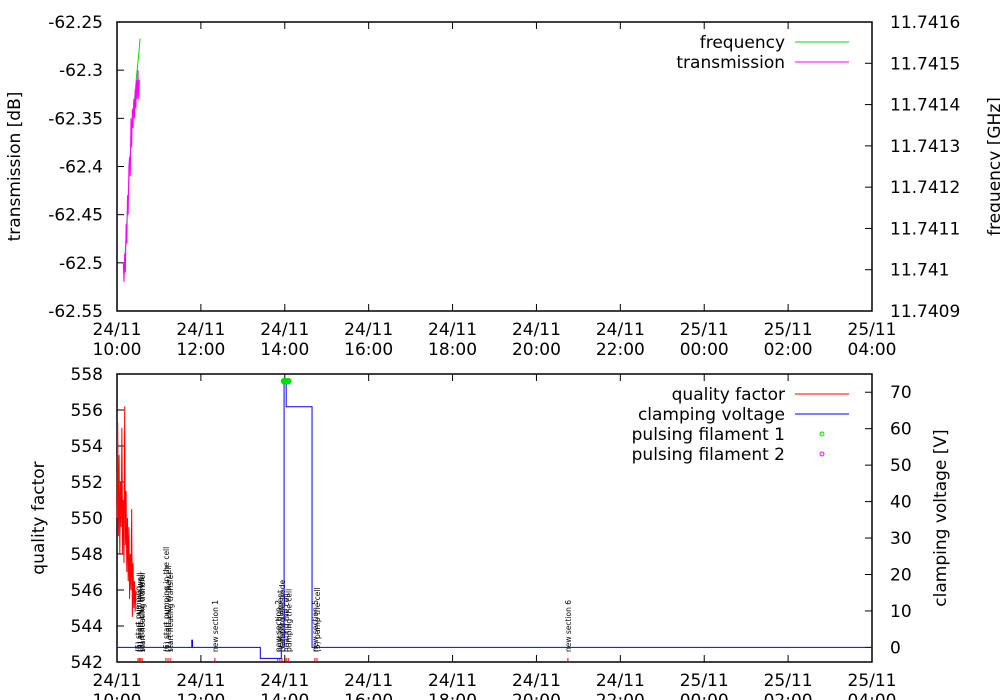 This screenshot has height=700, width=1000. What do you see at coordinates (87, 555) in the screenshot?
I see `y-tick-label: 548` at bounding box center [87, 555].